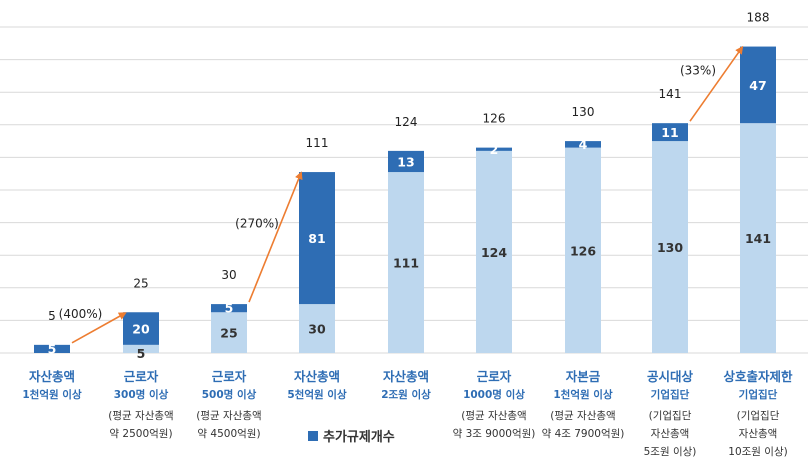 This screenshot has width=808, height=470. What do you see at coordinates (228, 275) in the screenshot?
I see `data-label-total: 30` at bounding box center [228, 275].